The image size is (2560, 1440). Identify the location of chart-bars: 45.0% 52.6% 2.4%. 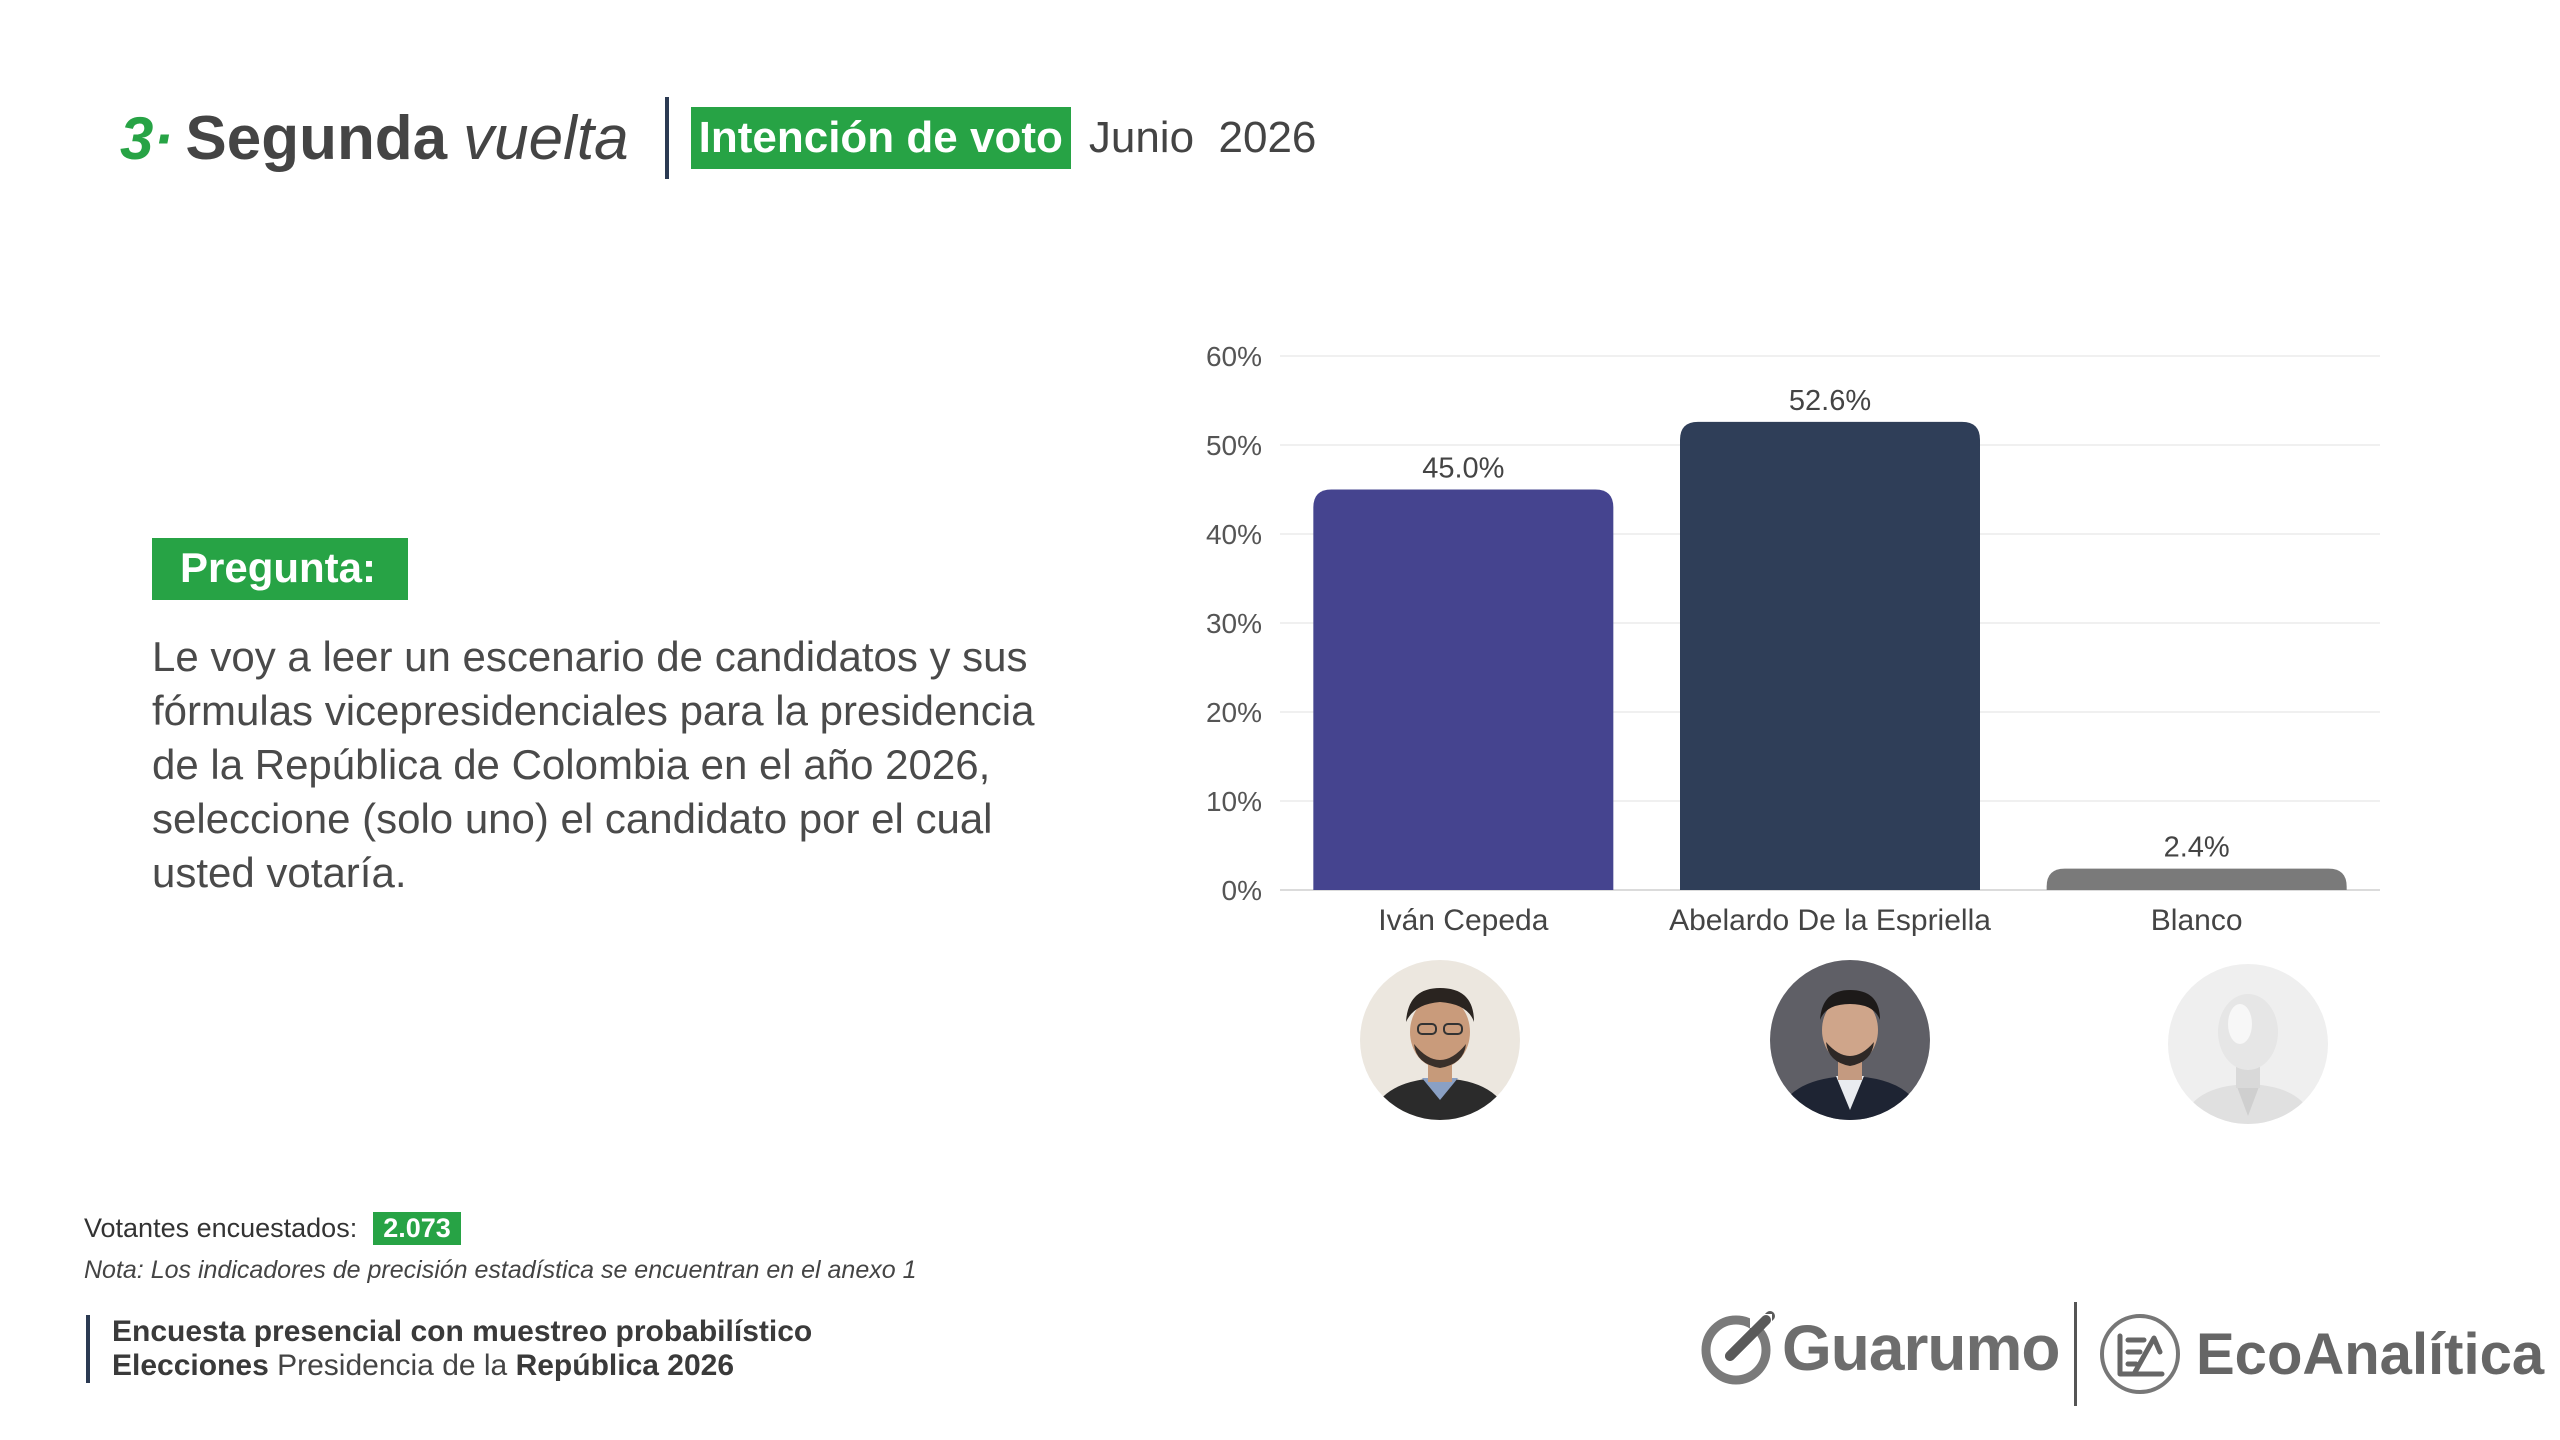
(1830, 637).